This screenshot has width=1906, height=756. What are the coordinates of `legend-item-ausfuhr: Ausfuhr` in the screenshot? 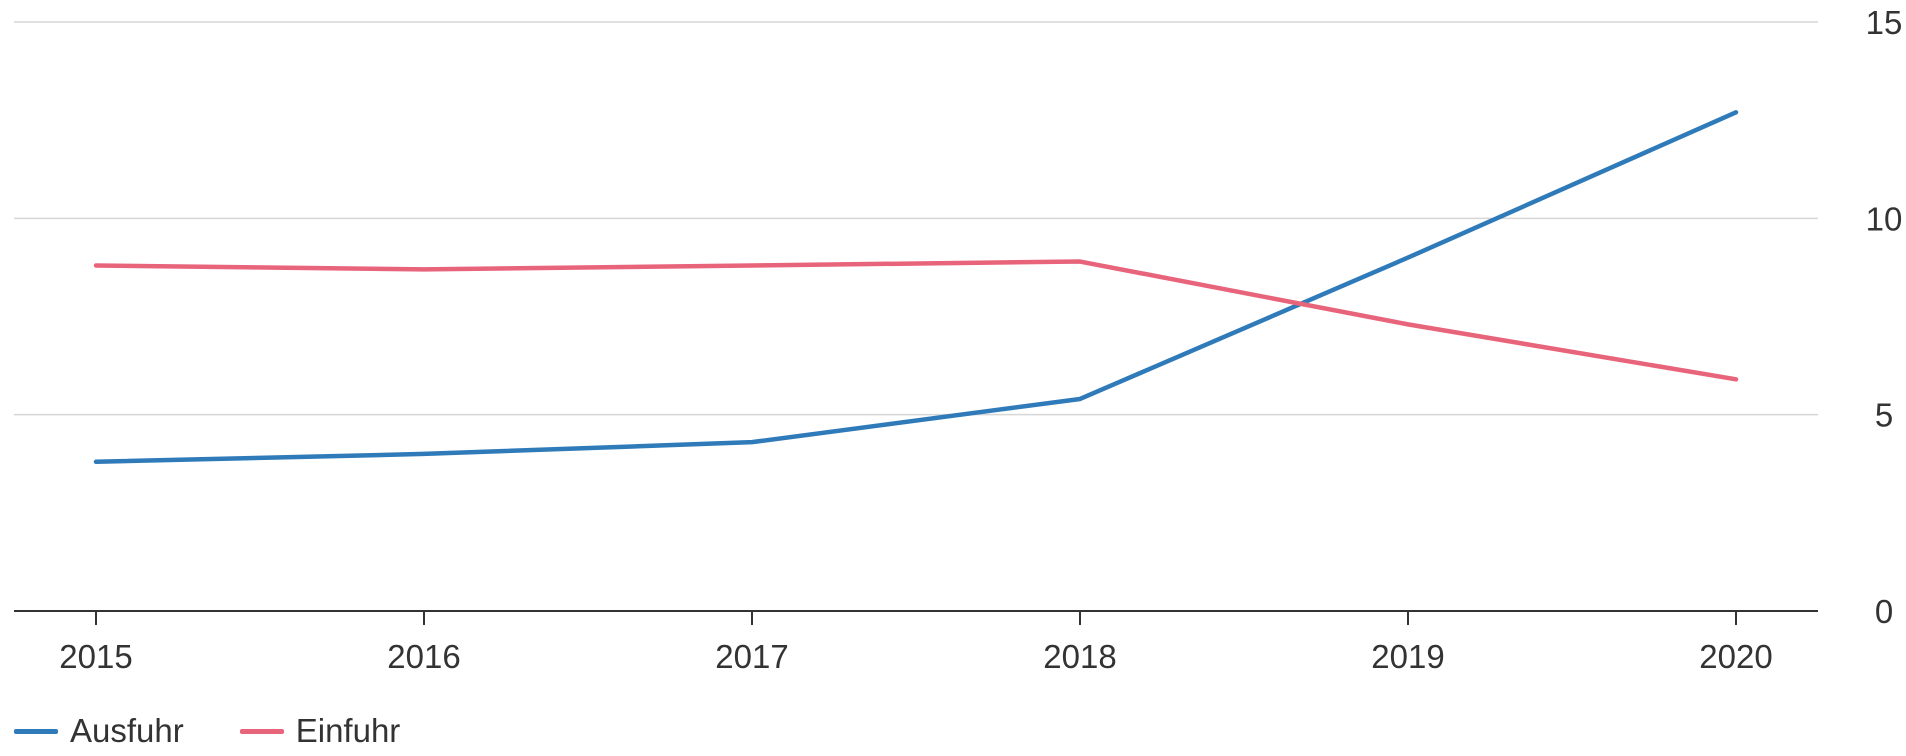 It's located at (99, 731).